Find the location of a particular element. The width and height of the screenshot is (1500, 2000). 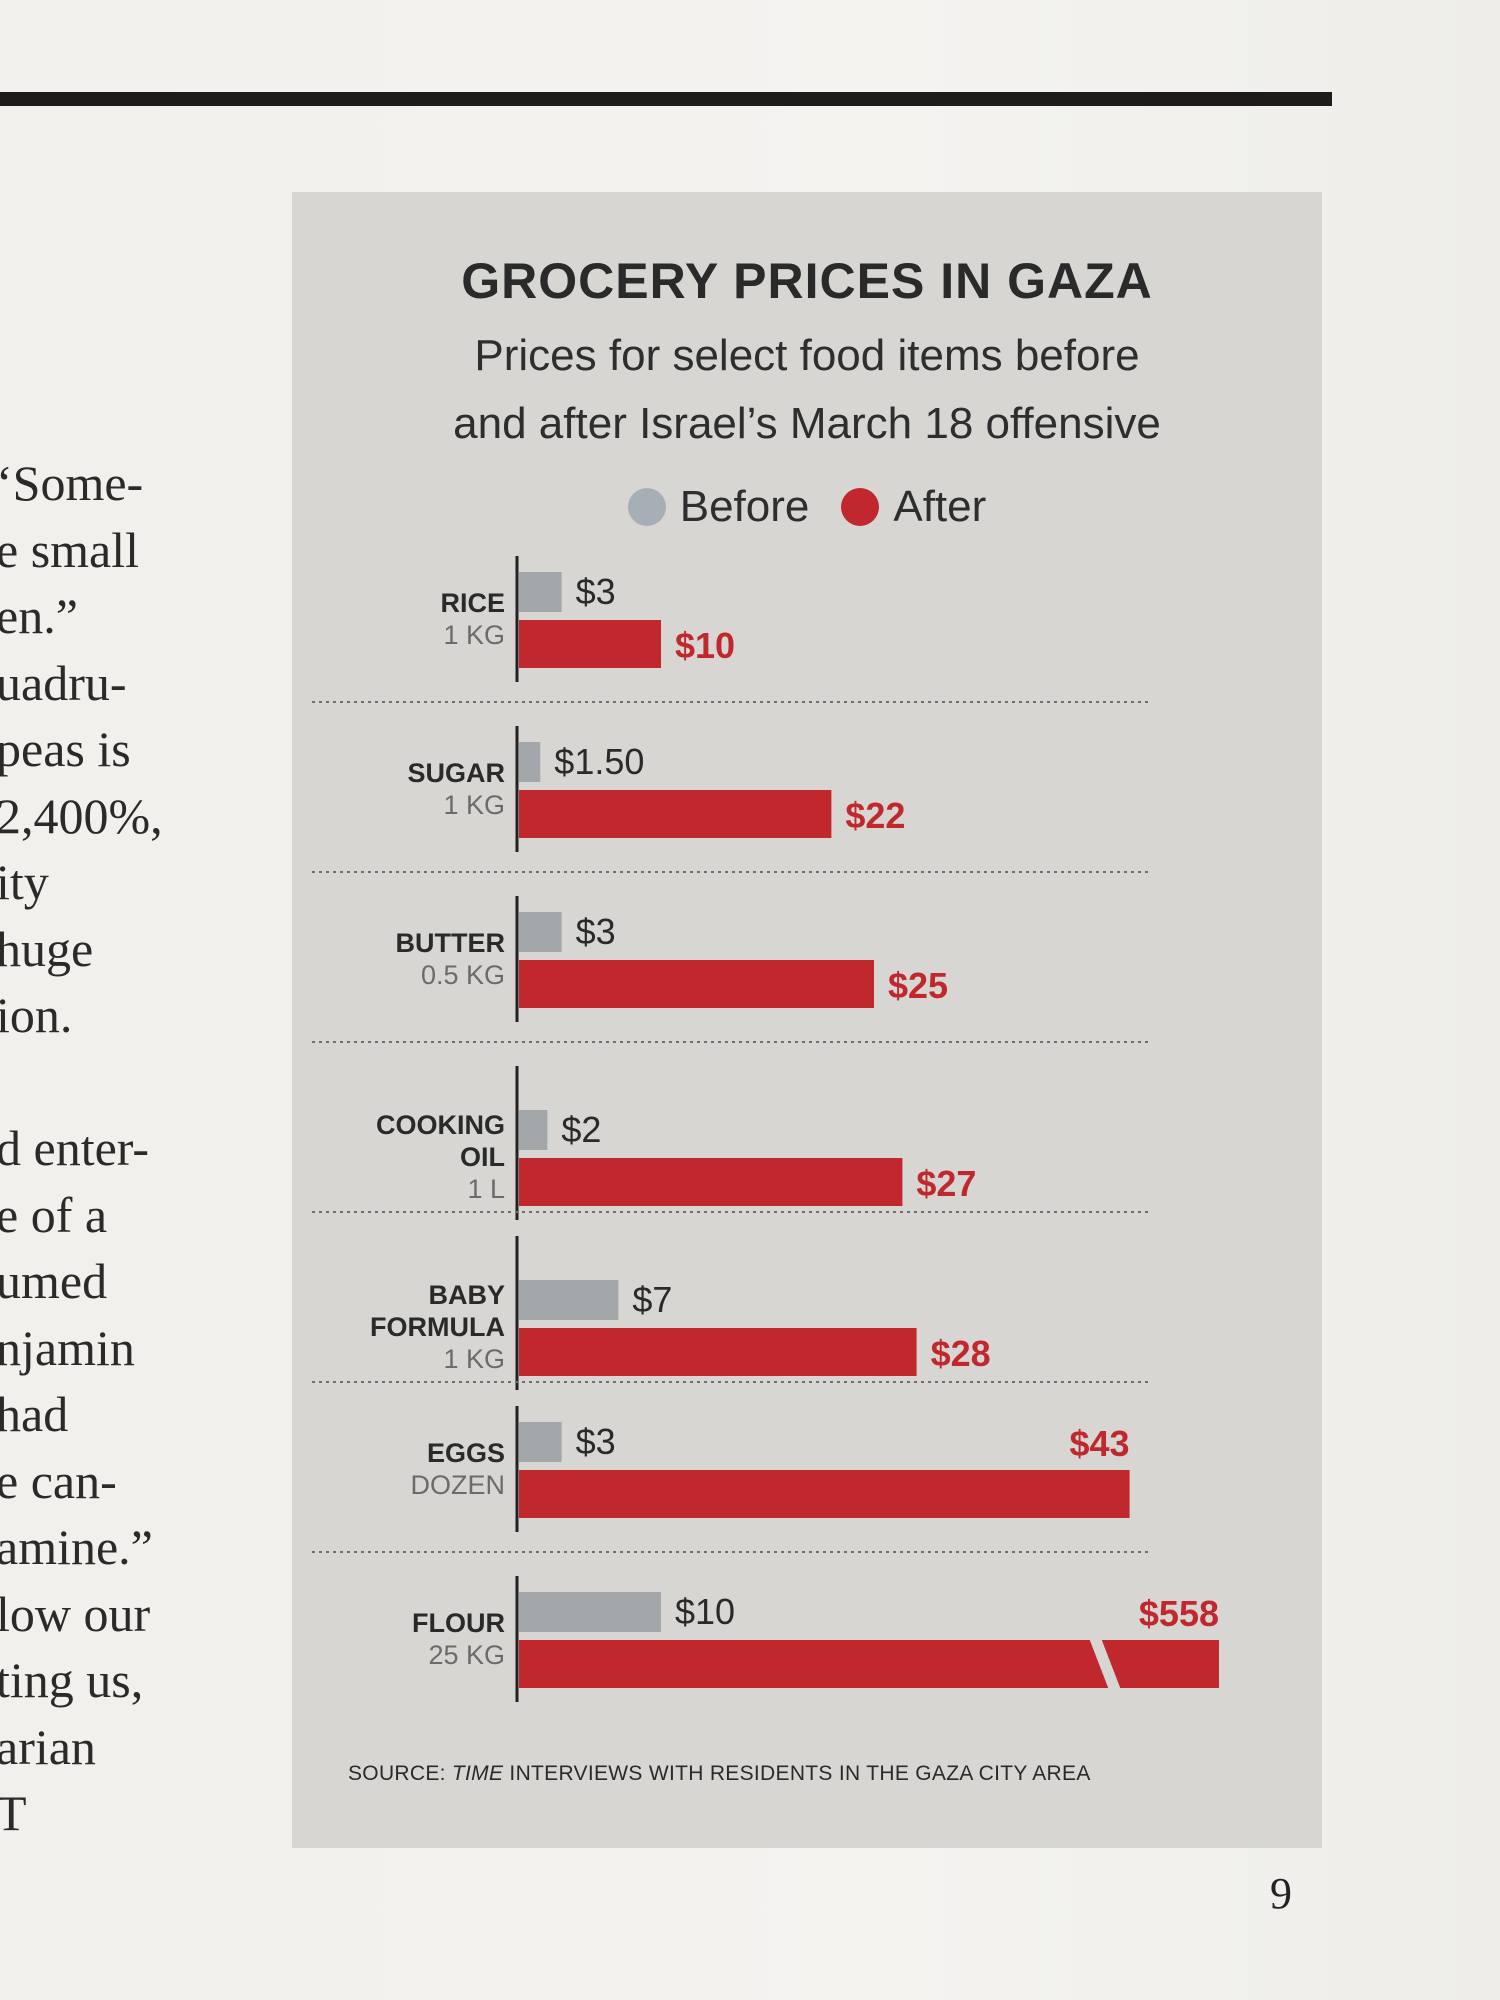

article-line: T is located at coordinates (13, 1813).